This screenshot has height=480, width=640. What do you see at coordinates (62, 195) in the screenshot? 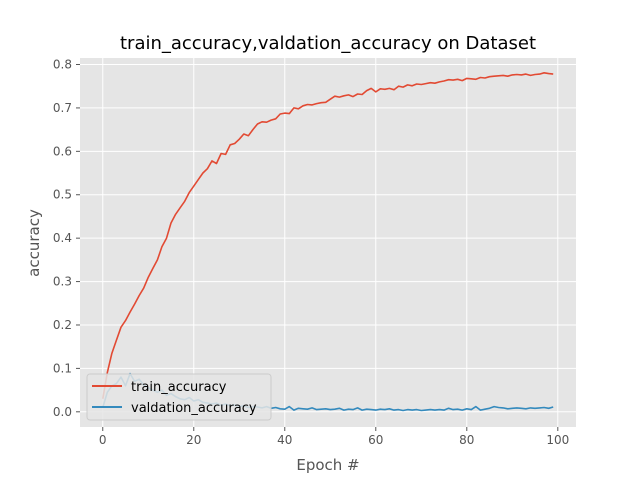
I see `y-tick-label: 0.5` at bounding box center [62, 195].